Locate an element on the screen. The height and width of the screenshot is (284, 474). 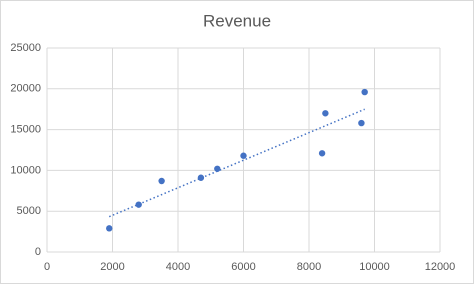
x-tick-label: 4000 is located at coordinates (178, 267).